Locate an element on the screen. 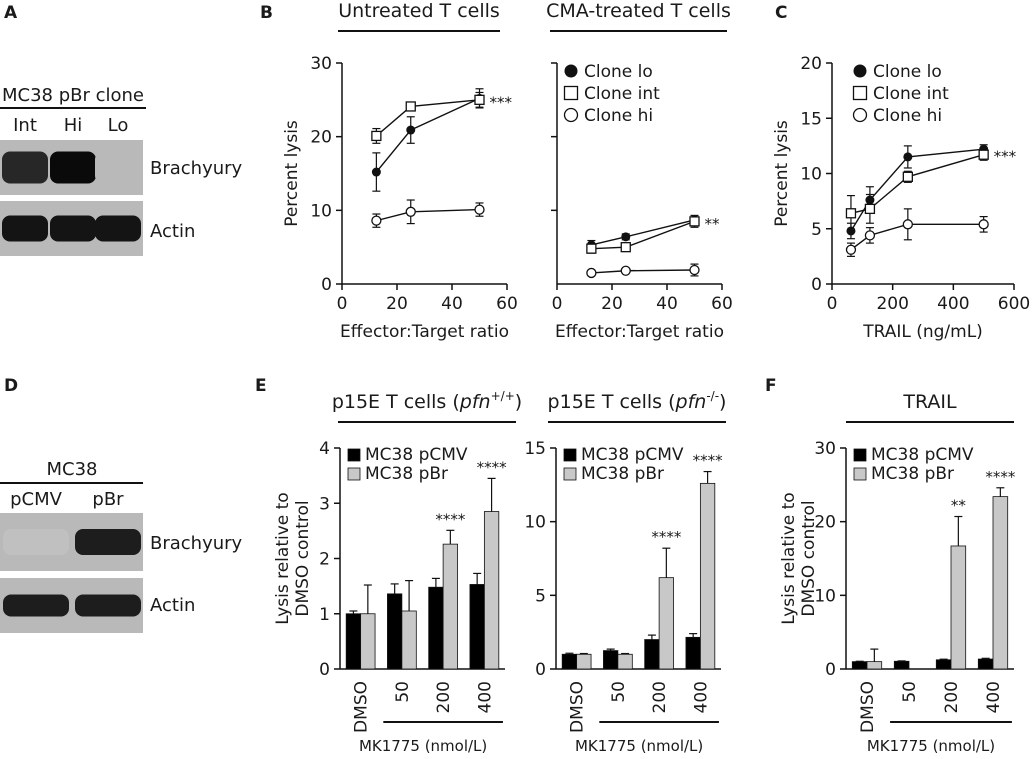  chart-title-part: +/+ is located at coordinates (503, 396).